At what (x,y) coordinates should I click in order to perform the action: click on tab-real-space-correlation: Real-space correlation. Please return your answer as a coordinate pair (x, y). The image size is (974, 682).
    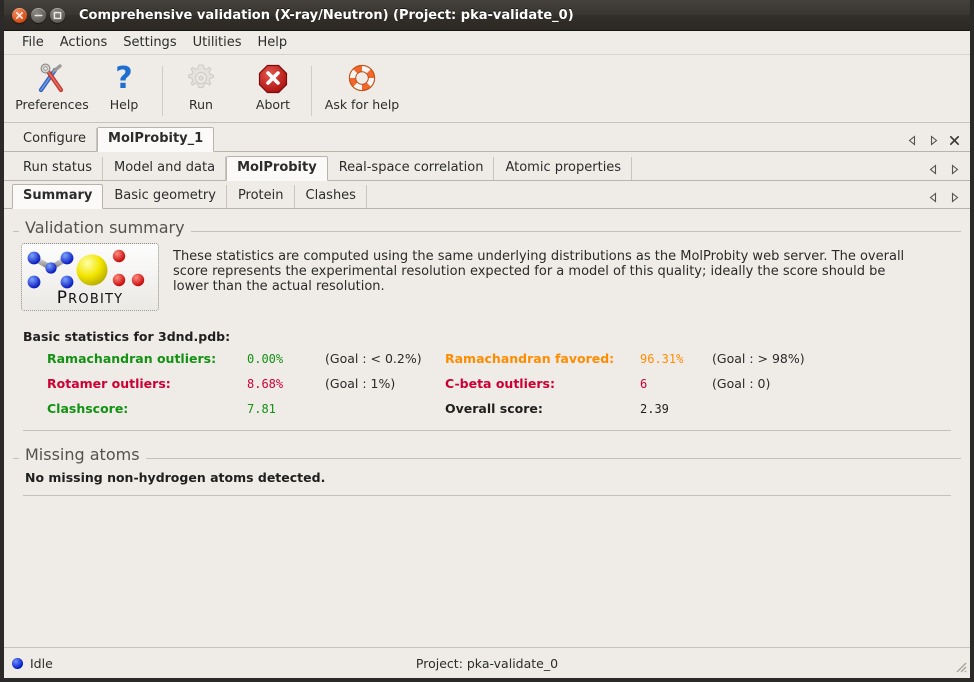
    Looking at the image, I should click on (411, 168).